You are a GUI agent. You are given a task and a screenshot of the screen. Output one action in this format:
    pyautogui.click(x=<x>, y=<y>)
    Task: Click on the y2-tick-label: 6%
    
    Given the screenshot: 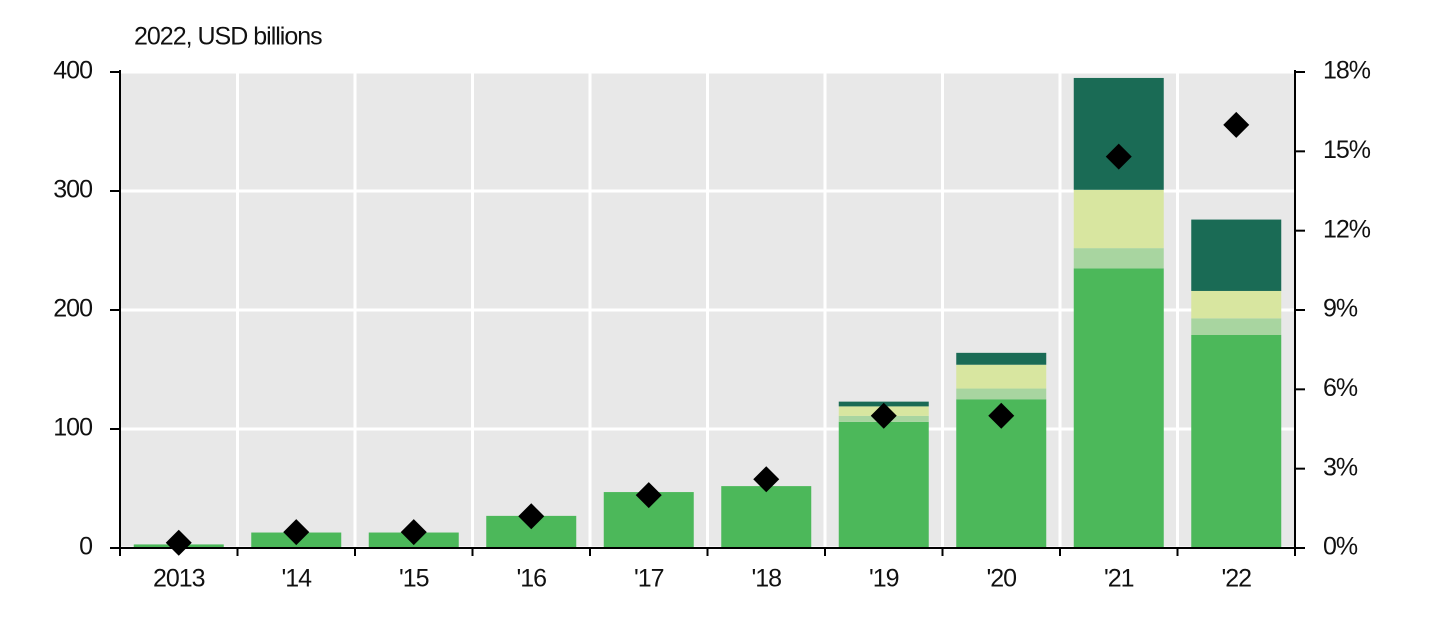 What is the action you would take?
    pyautogui.click(x=1340, y=388)
    